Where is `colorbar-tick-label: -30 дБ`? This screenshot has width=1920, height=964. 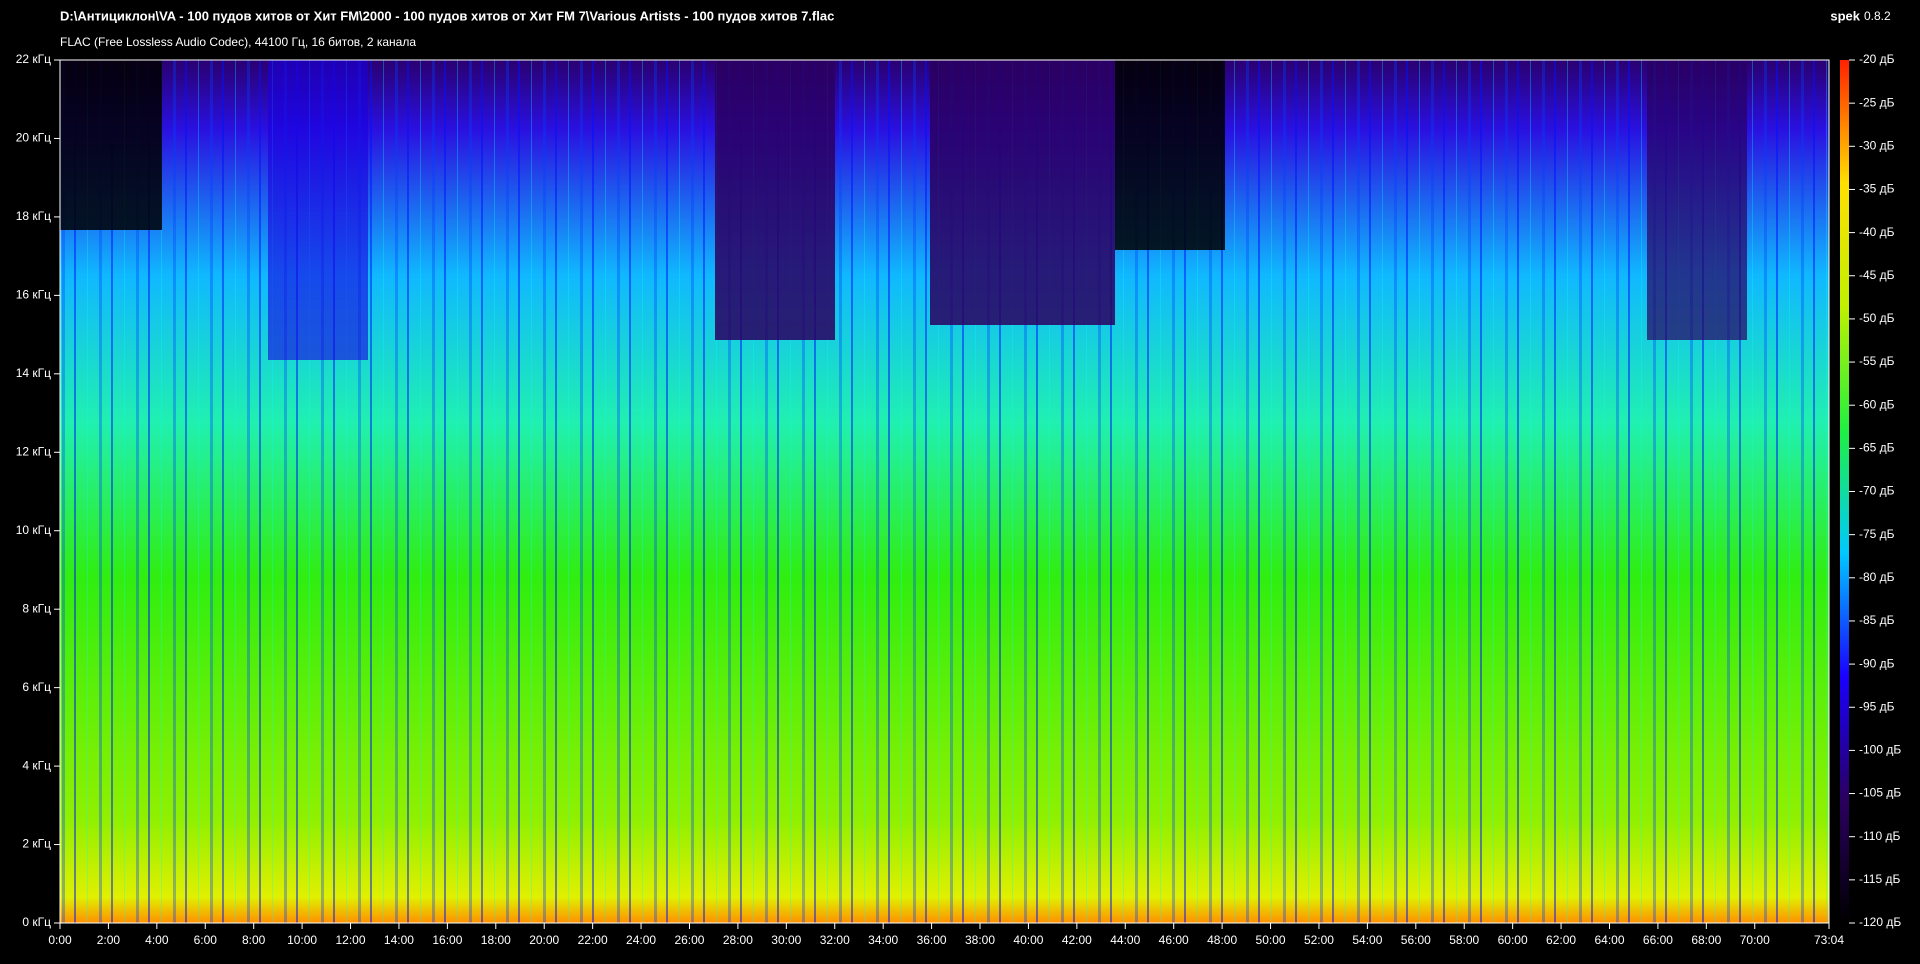 colorbar-tick-label: -30 дБ is located at coordinates (1877, 145).